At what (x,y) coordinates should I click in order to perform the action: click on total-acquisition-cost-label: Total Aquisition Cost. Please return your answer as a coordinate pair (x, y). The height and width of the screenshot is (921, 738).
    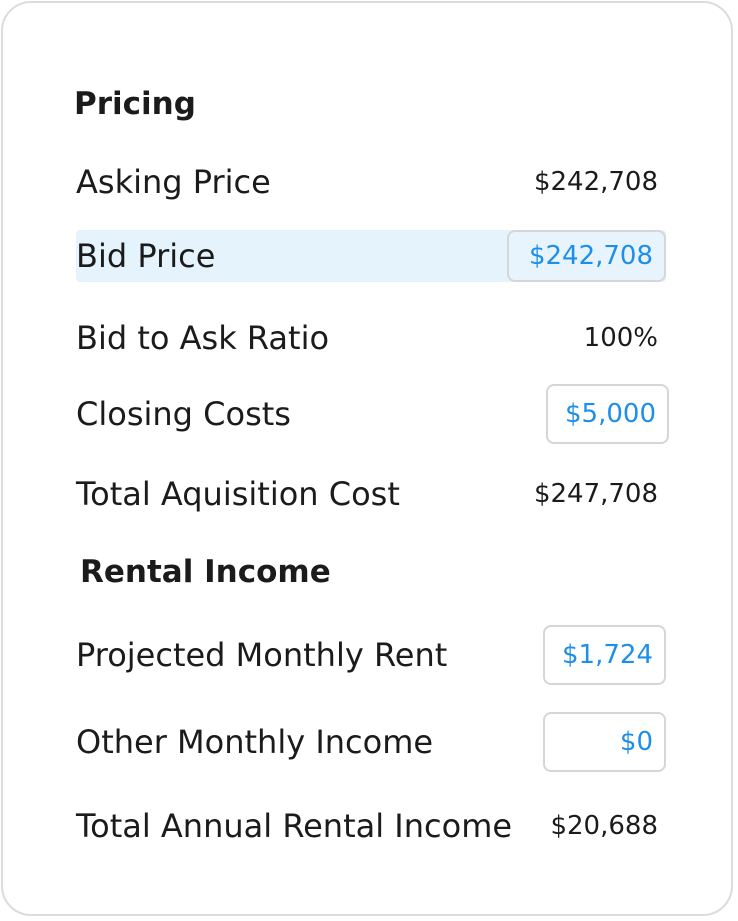
    Looking at the image, I should click on (238, 494).